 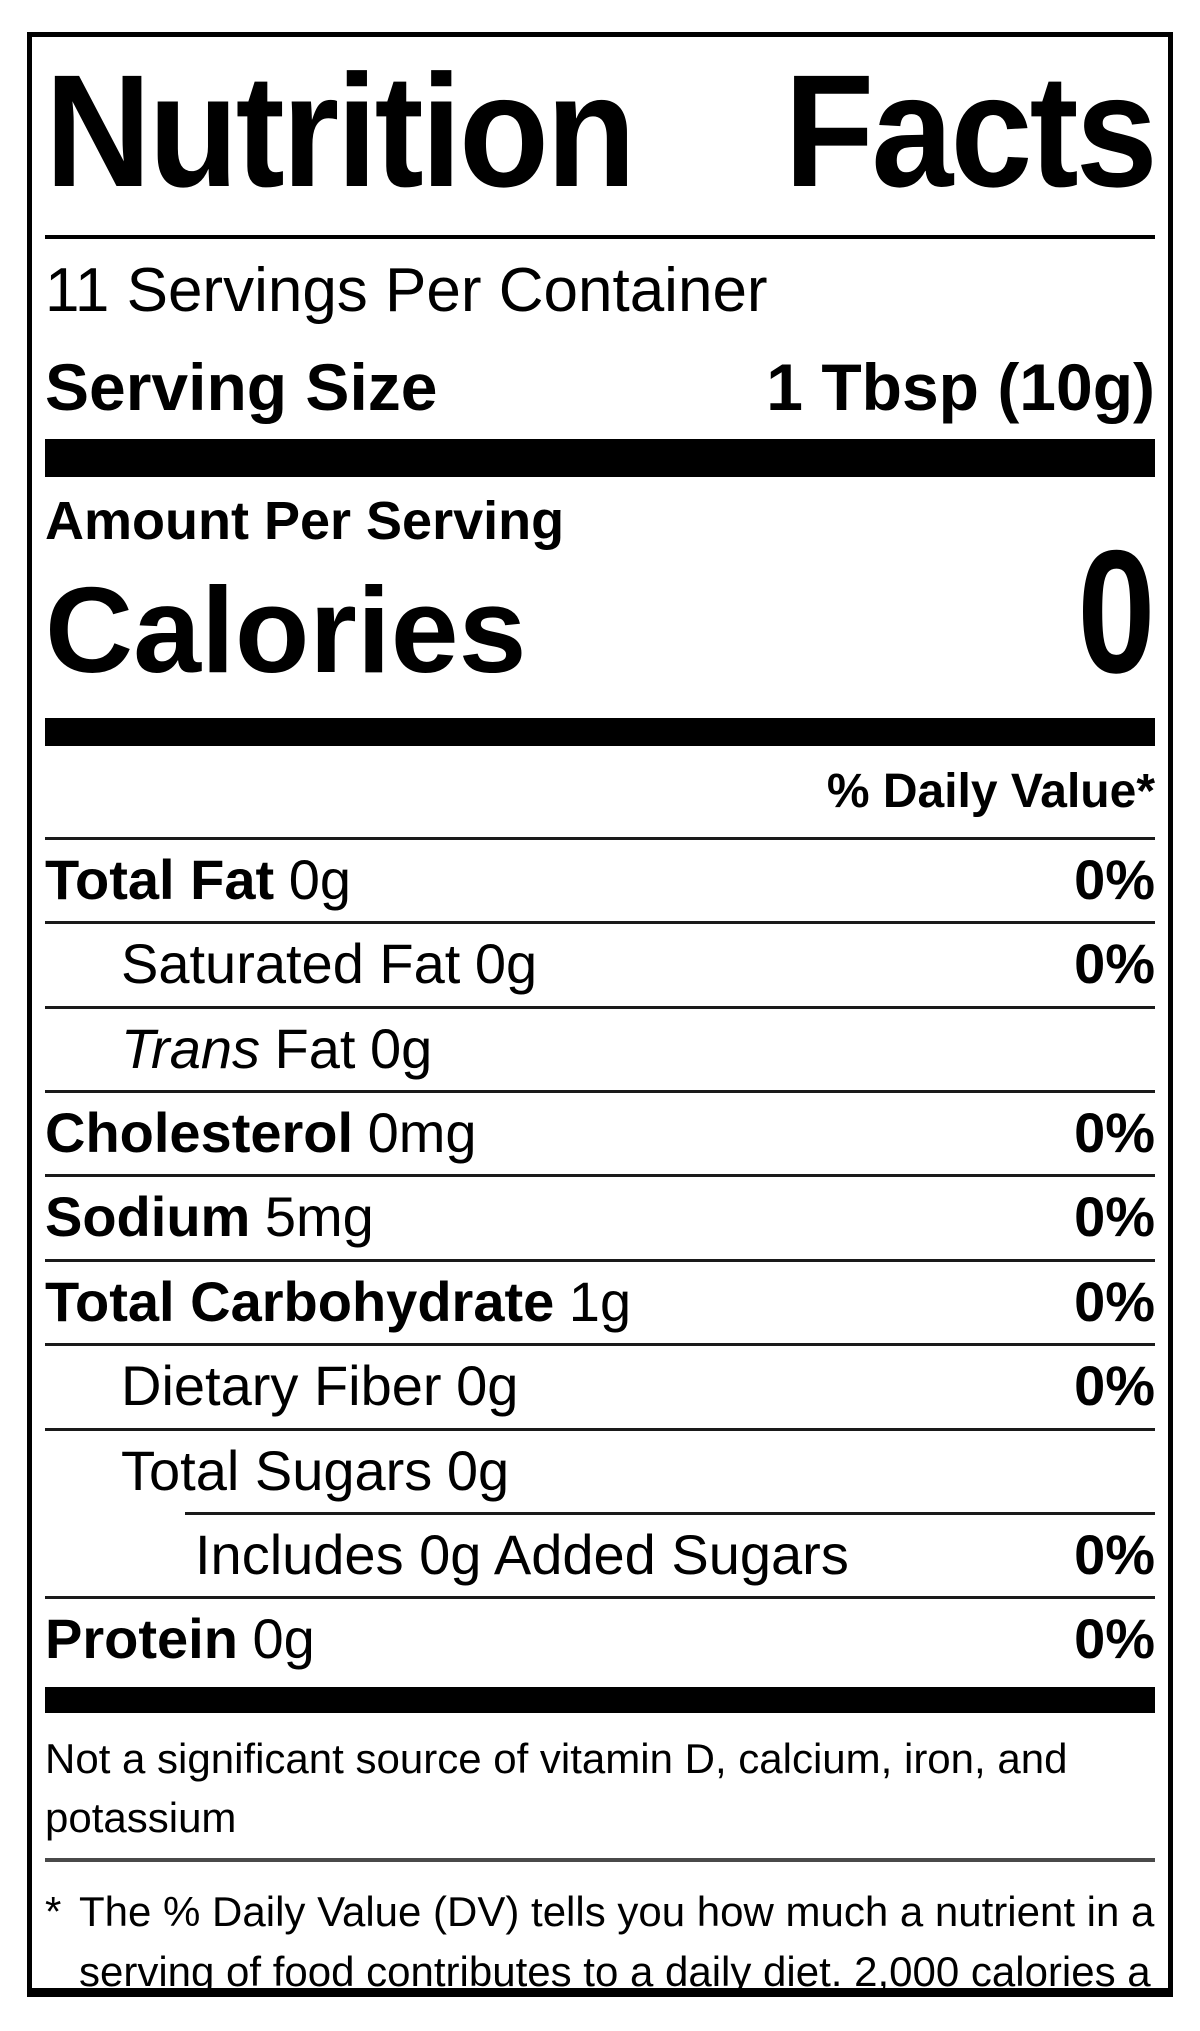 I want to click on thick-divider-bar-bottom, so click(x=600, y=1699).